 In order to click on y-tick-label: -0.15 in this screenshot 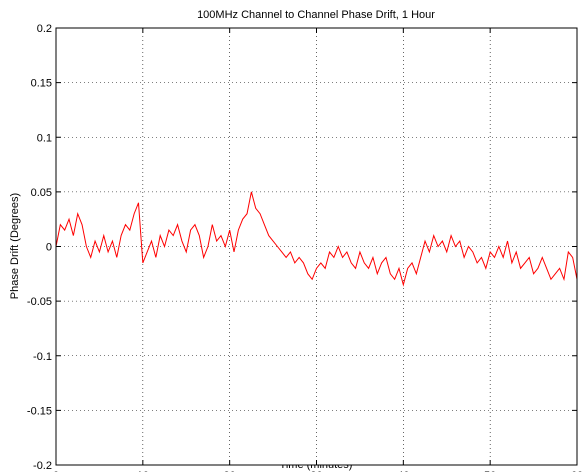, I will do `click(39, 411)`.